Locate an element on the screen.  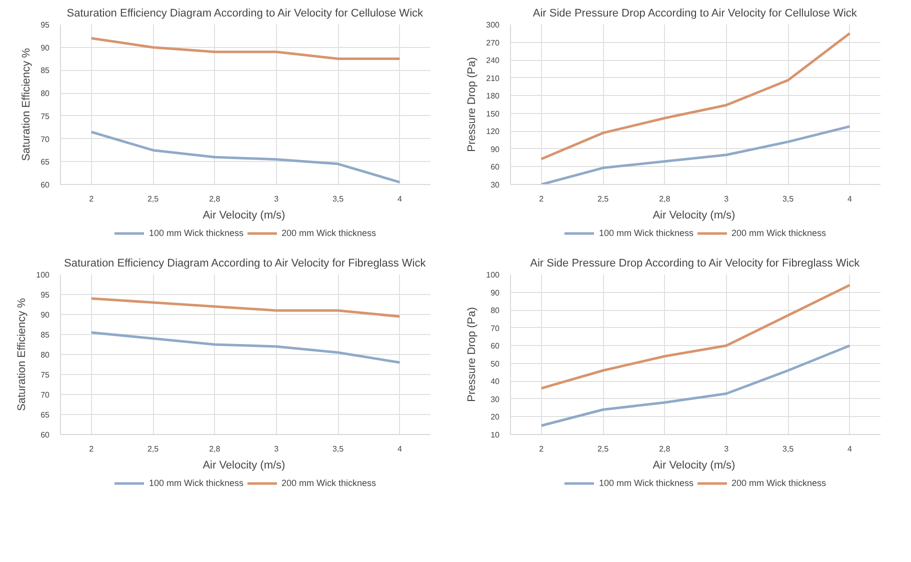
y-tick-label: 240 is located at coordinates (493, 61).